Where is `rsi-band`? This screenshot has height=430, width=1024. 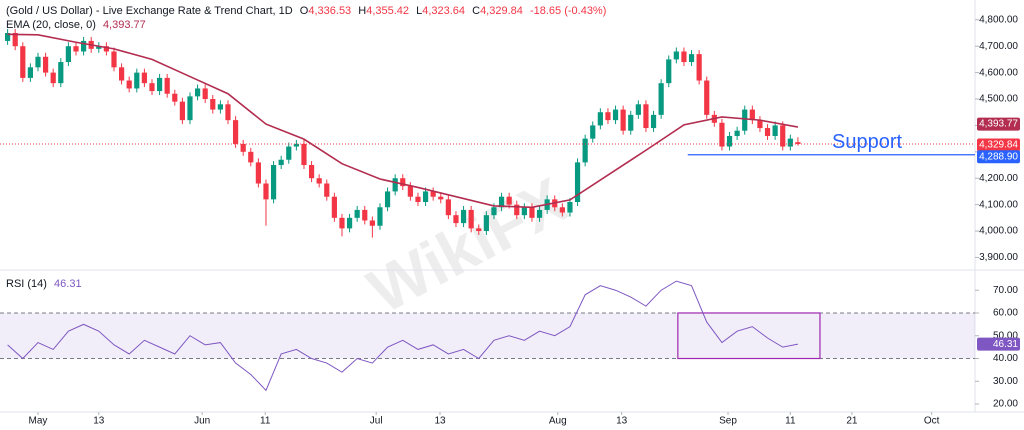 rsi-band is located at coordinates (487, 335).